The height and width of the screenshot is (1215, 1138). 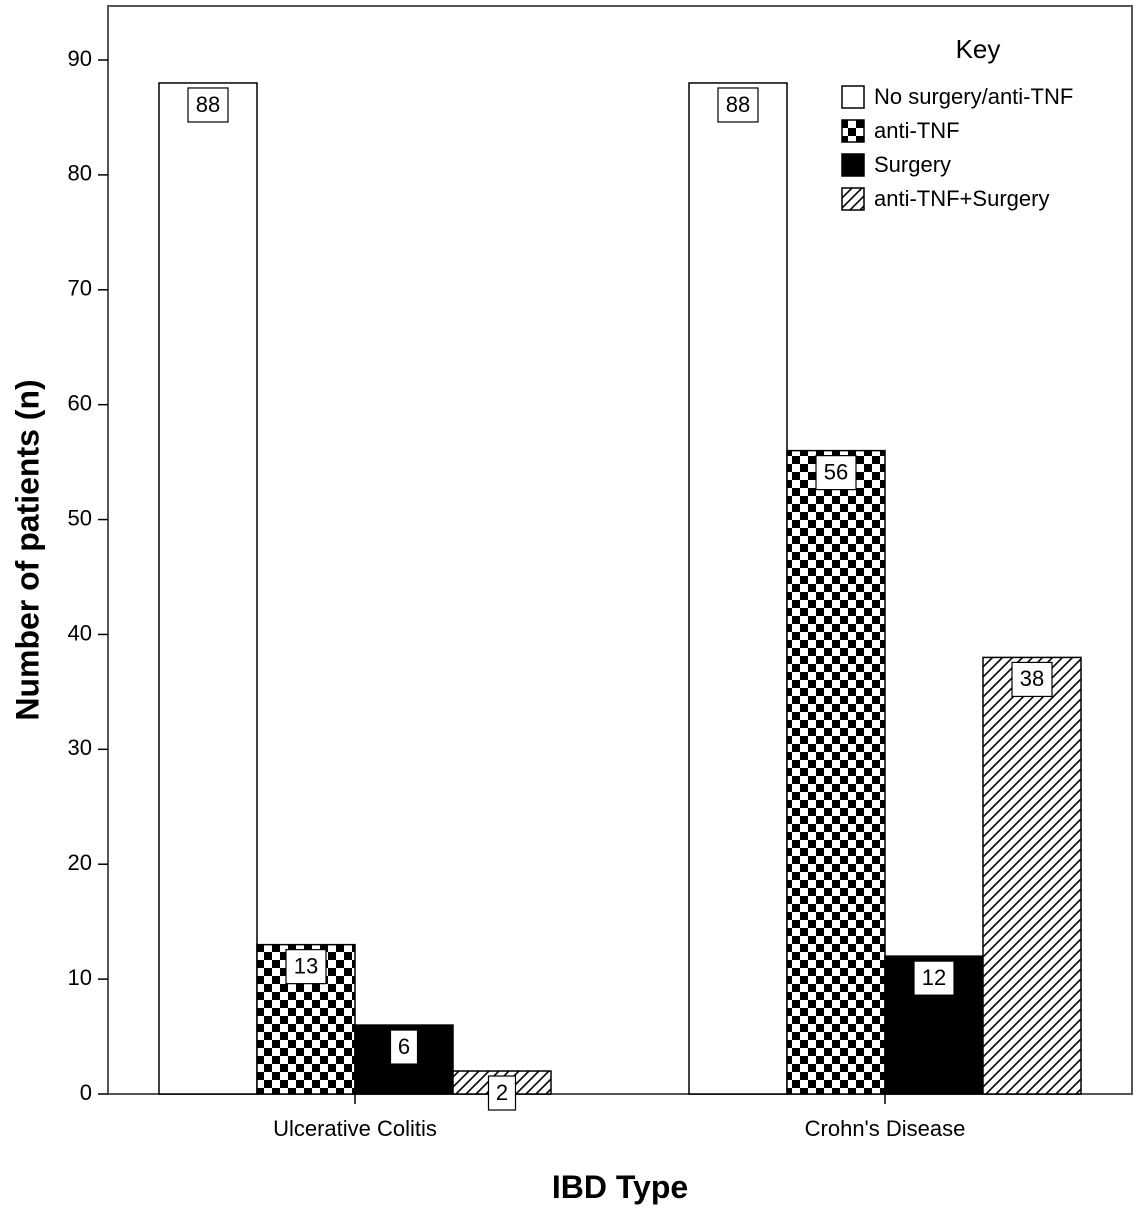 I want to click on legend-item-label: anti-TNF, so click(x=917, y=130).